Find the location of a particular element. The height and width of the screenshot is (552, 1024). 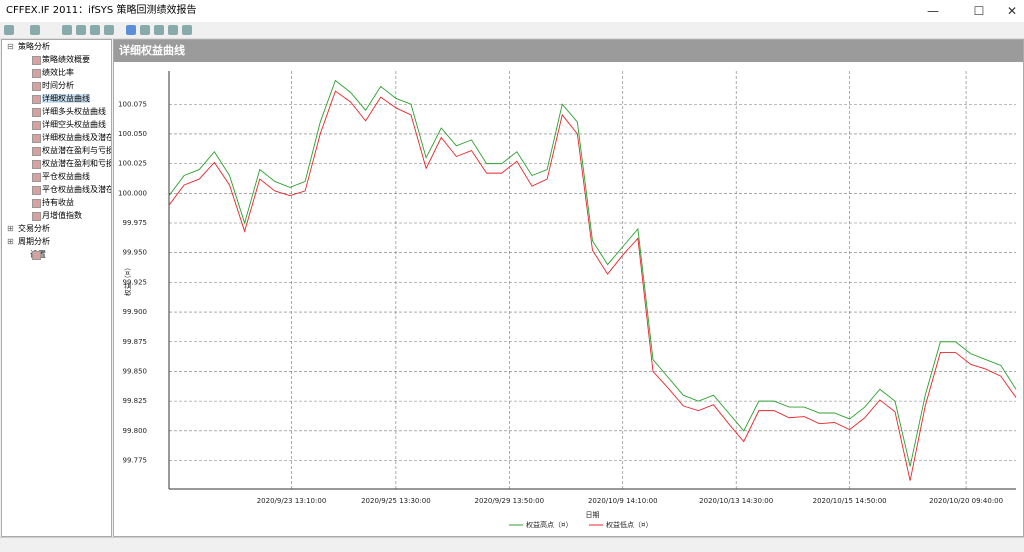

x-axis-label: 日期 is located at coordinates (593, 515).